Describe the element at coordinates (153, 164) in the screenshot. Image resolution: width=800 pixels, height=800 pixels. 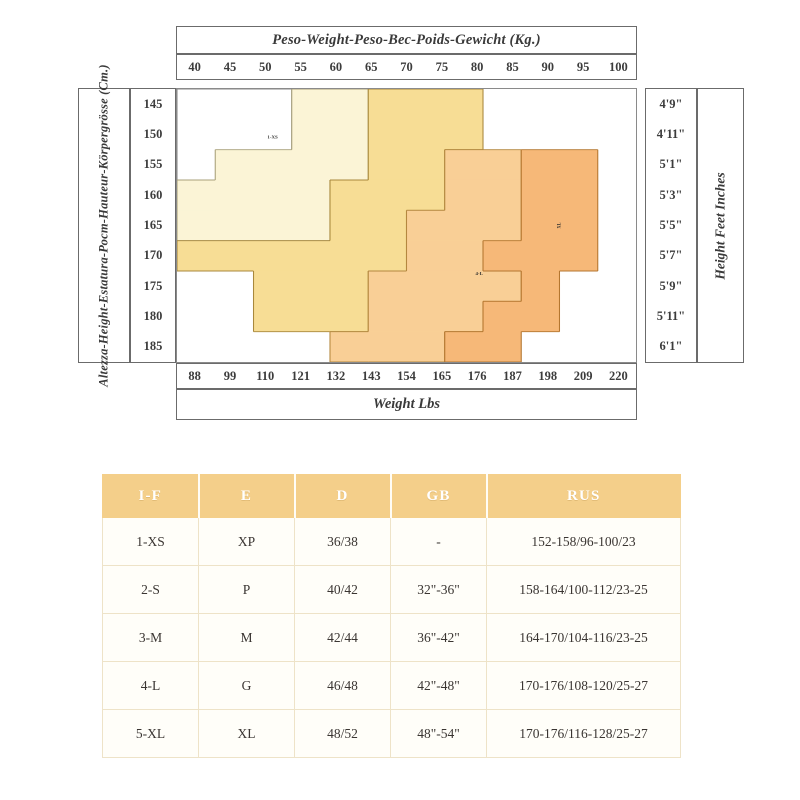
I see `height-tick-cm-2: 155` at that location.